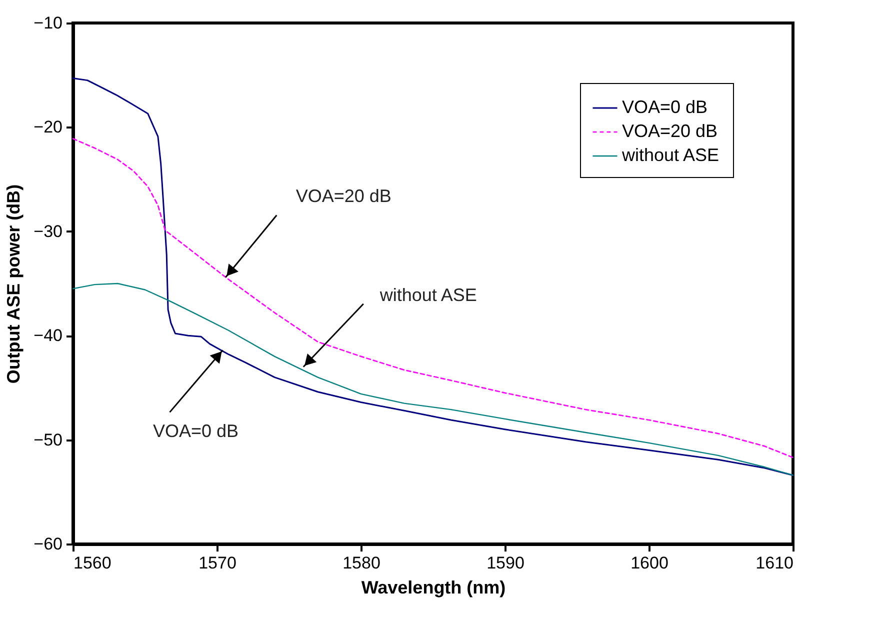  What do you see at coordinates (775, 563) in the screenshot?
I see `x-tick-label: 1610` at bounding box center [775, 563].